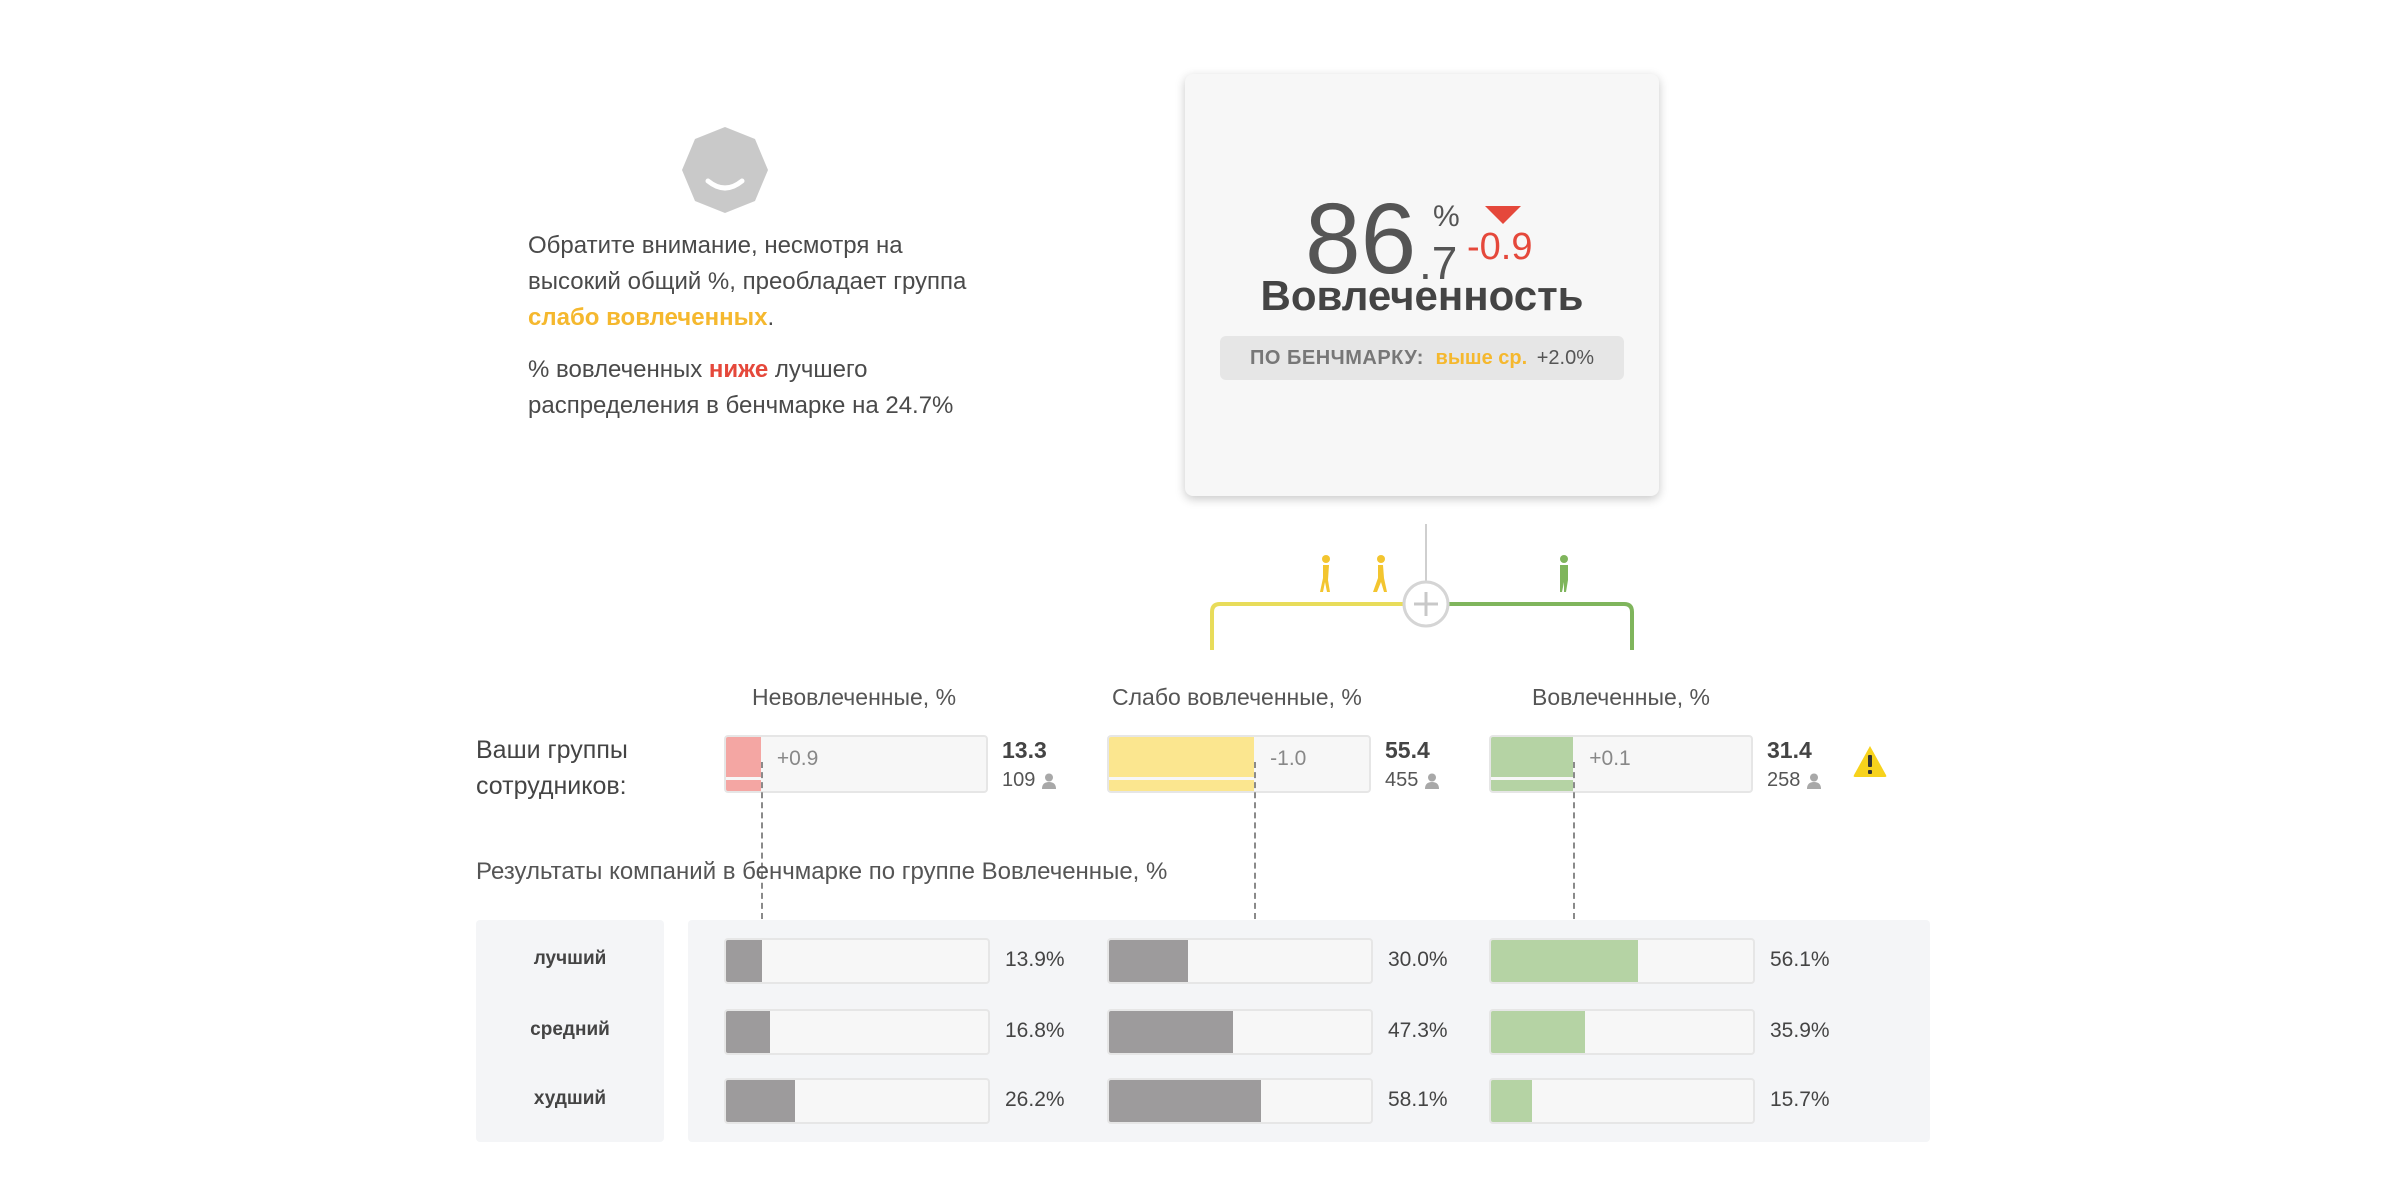 This screenshot has height=1200, width=2400. What do you see at coordinates (1422, 295) in the screenshot?
I see `kpi-title: Вовлеченность` at bounding box center [1422, 295].